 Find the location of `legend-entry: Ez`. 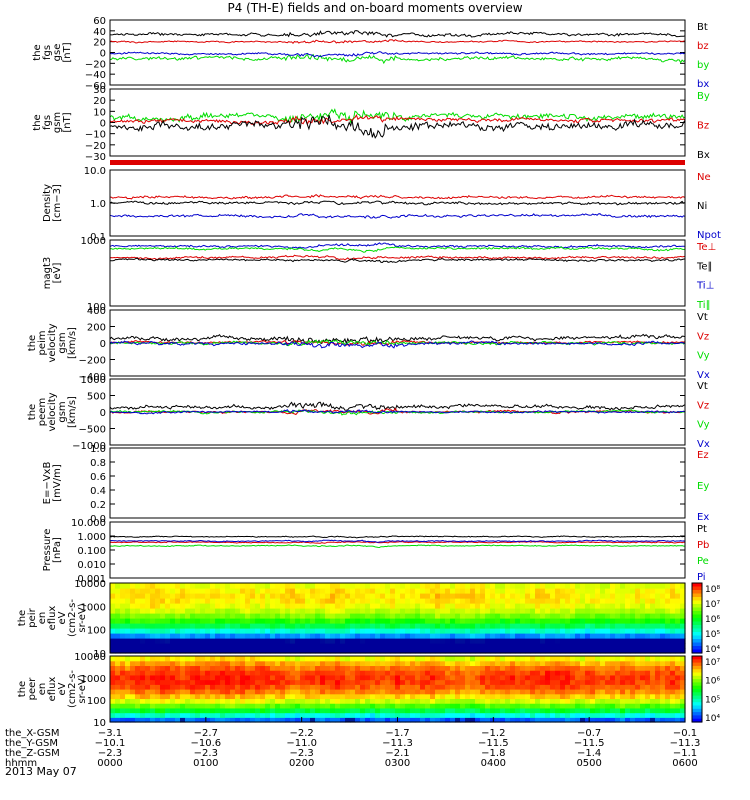

legend-entry: Ez is located at coordinates (703, 455).